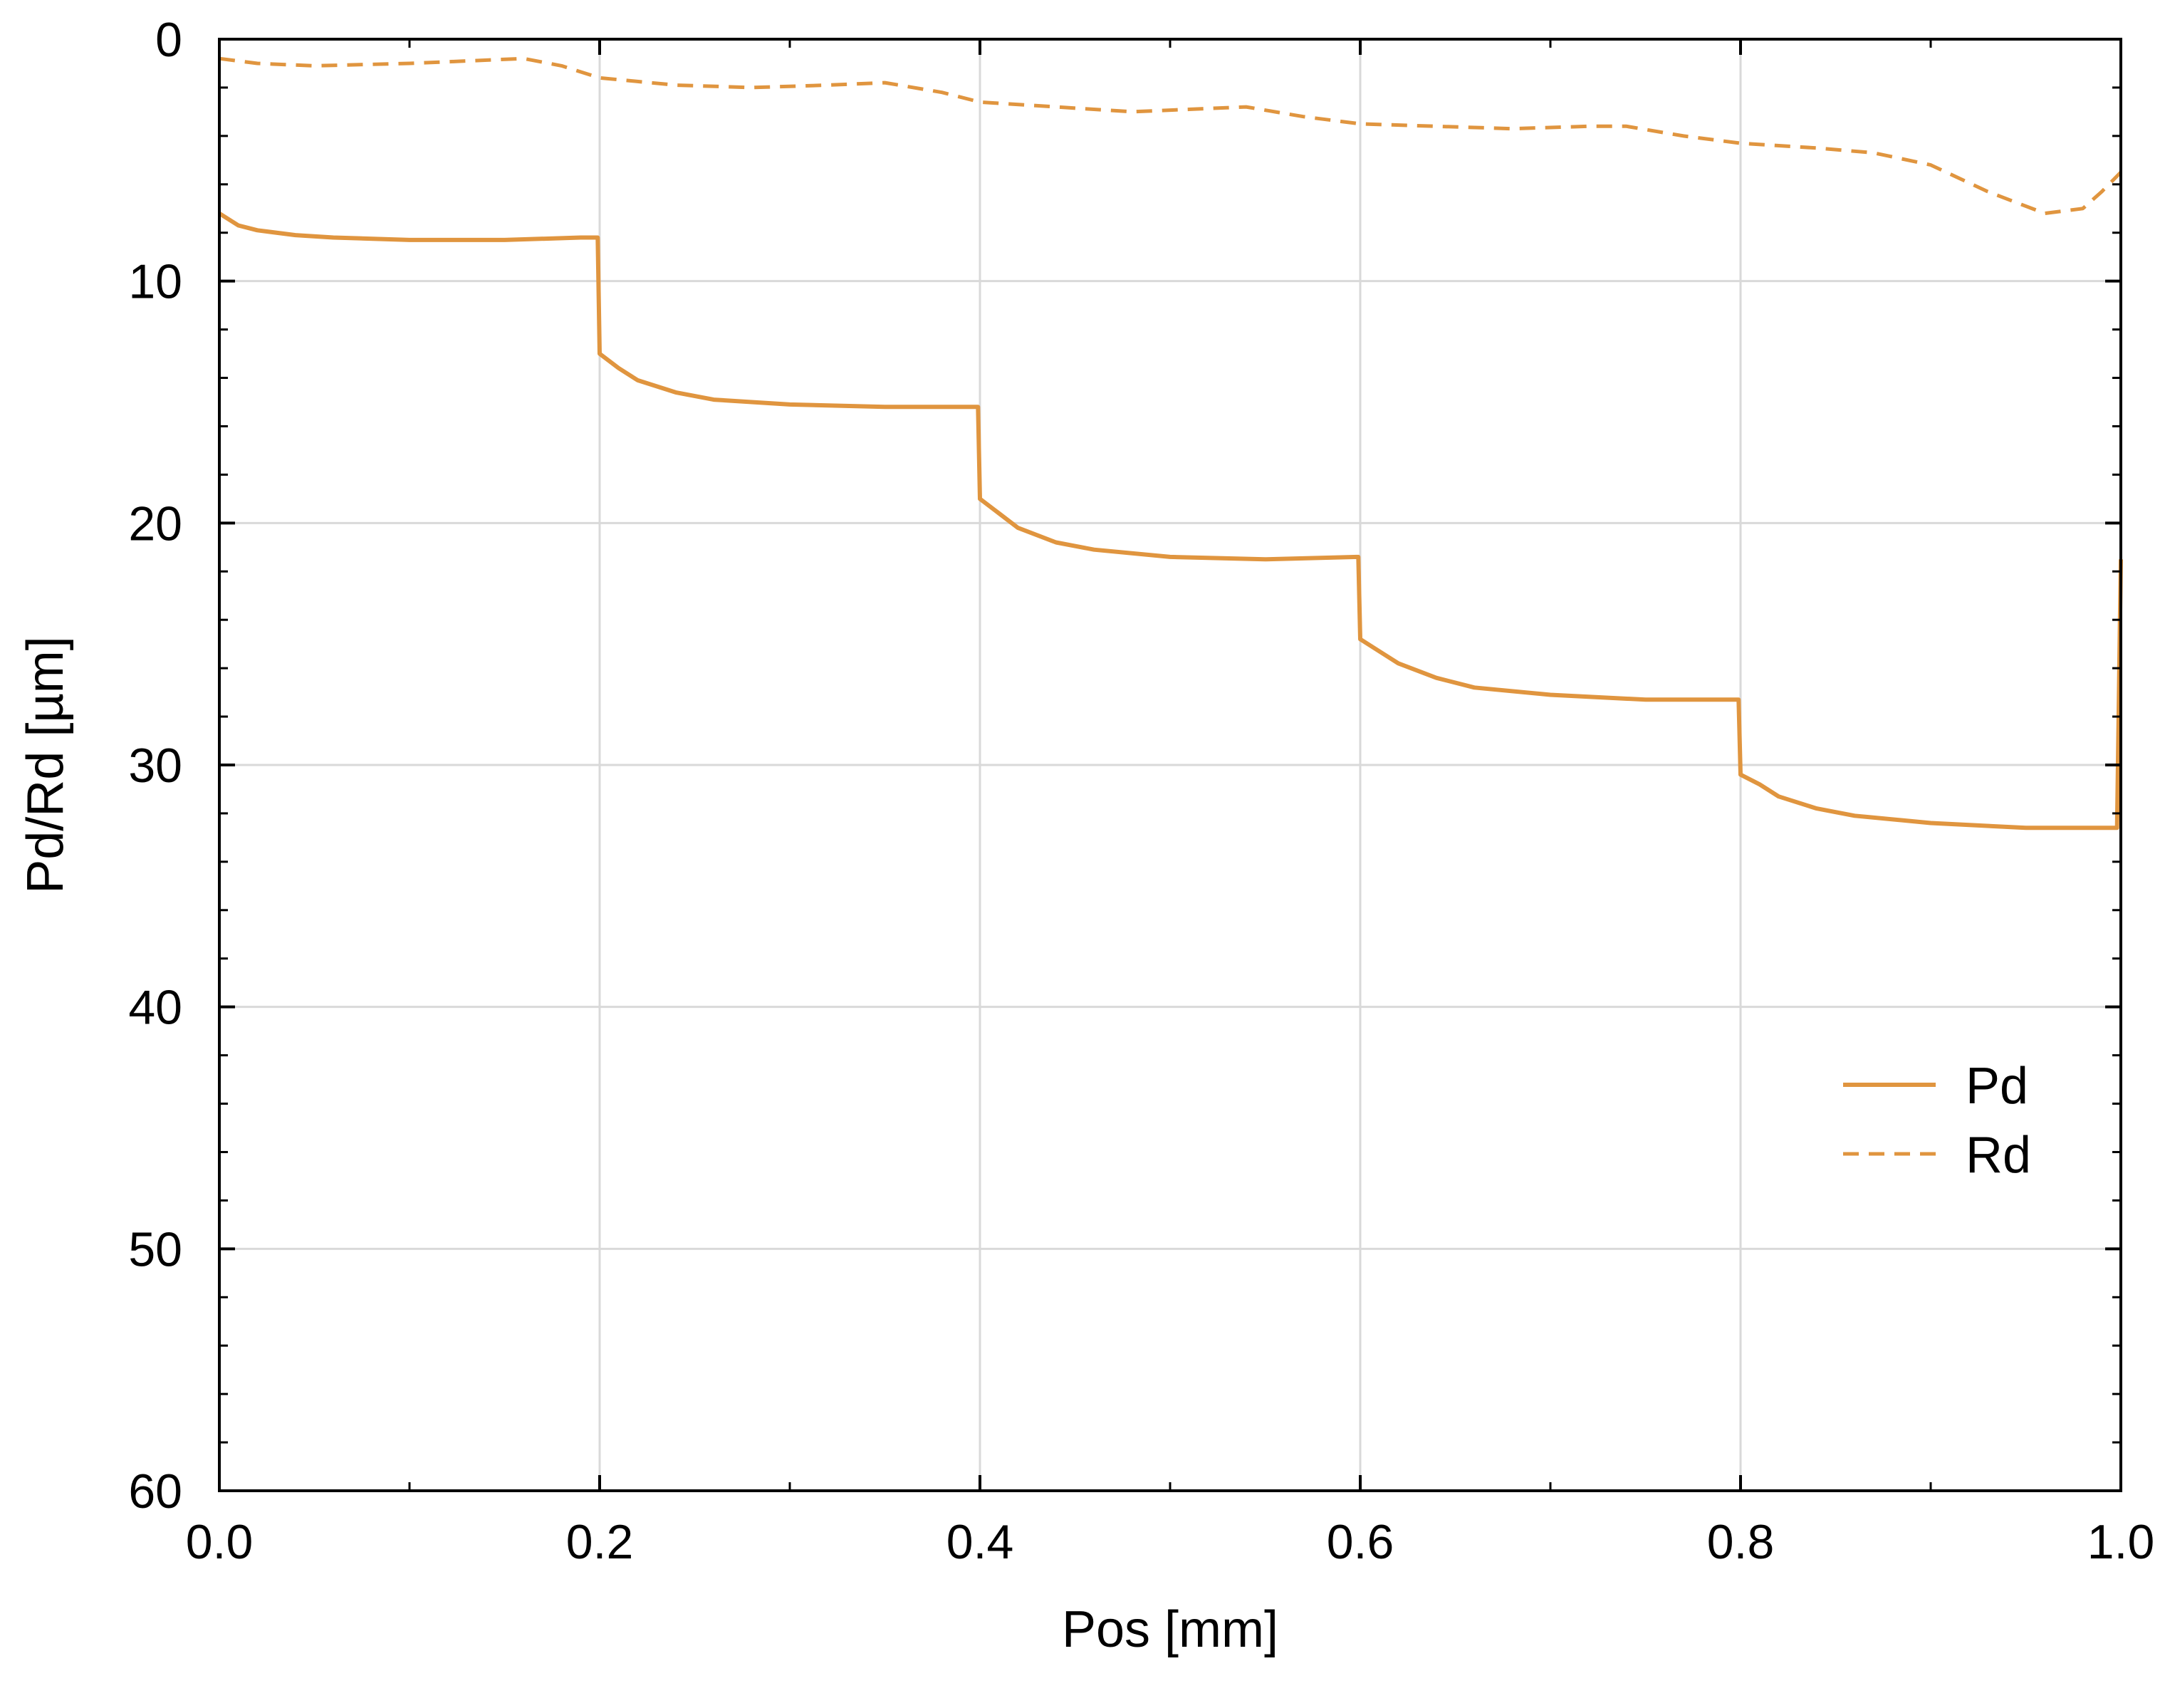 The width and height of the screenshot is (2165, 1708). Describe the element at coordinates (1997, 1086) in the screenshot. I see `legend-label-pd: Pd` at that location.